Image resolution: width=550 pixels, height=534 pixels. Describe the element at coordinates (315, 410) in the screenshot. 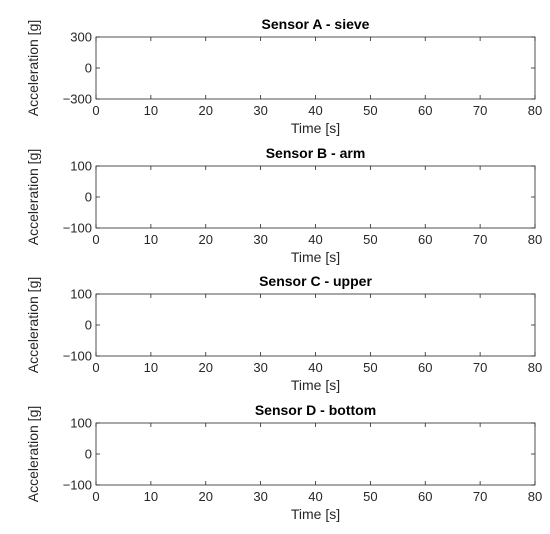

I see `panel-title: Sensor D - bottom` at that location.